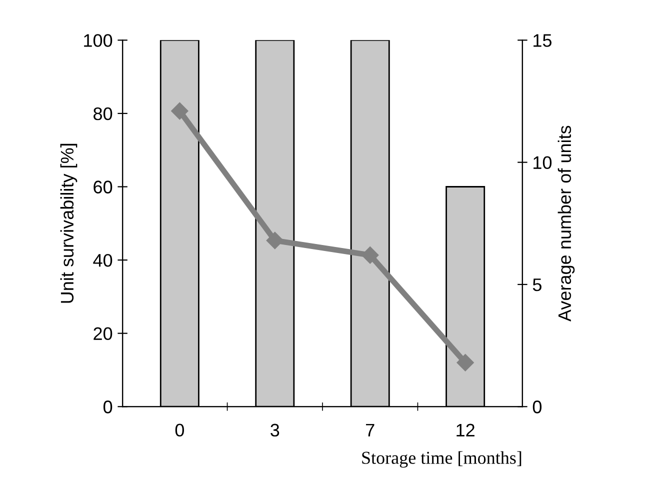  Describe the element at coordinates (465, 430) in the screenshot. I see `x-tick-label: 12` at that location.